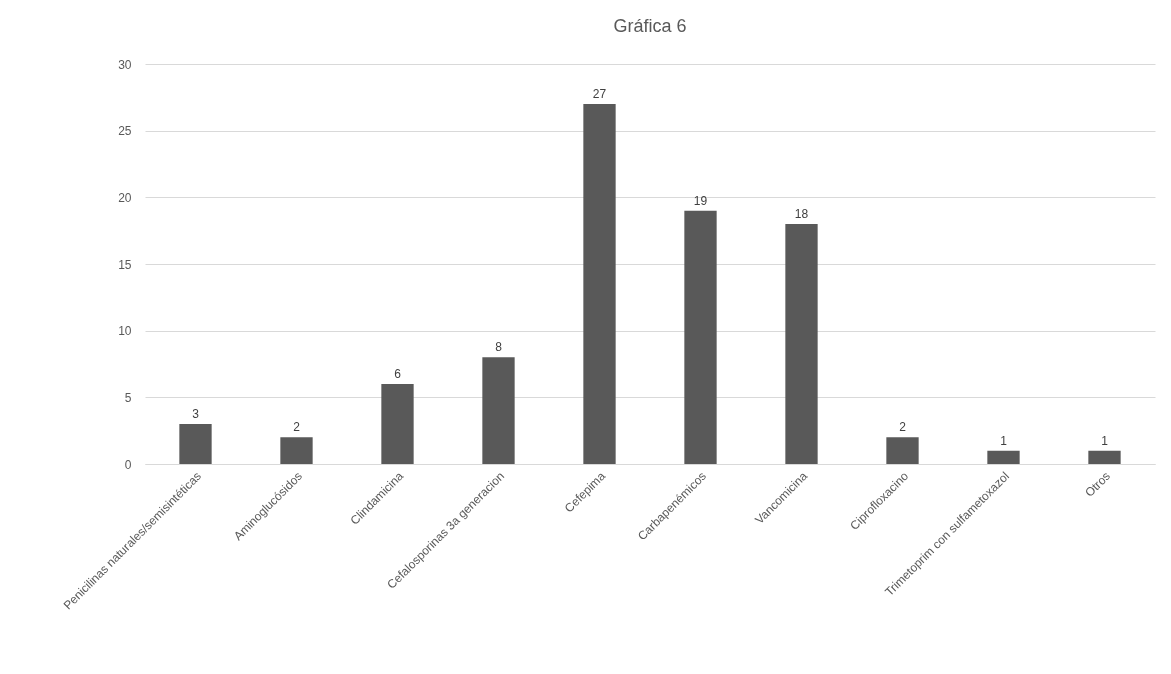  What do you see at coordinates (128, 397) in the screenshot?
I see `y-tick-label: 5` at bounding box center [128, 397].